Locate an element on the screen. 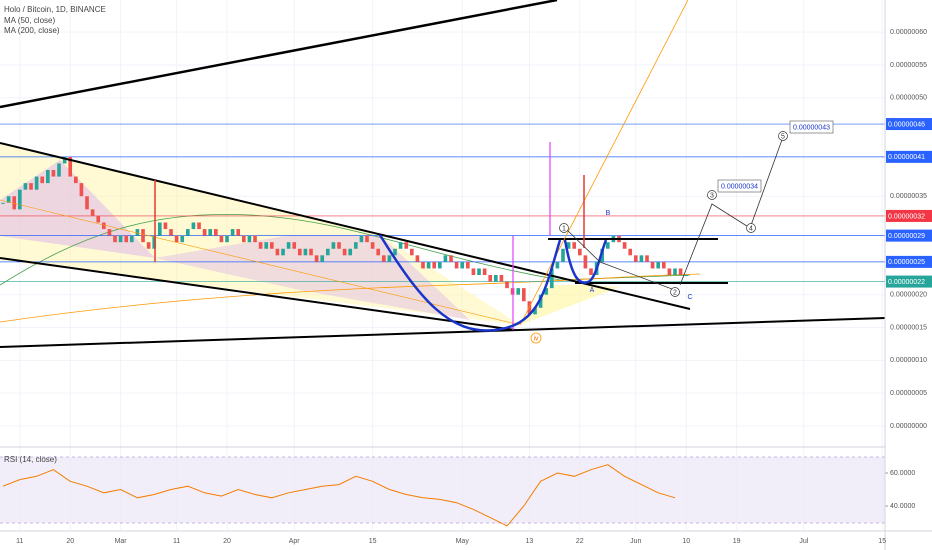 This screenshot has width=932, height=550. price-tag-label: 0.00000032 is located at coordinates (906, 216).